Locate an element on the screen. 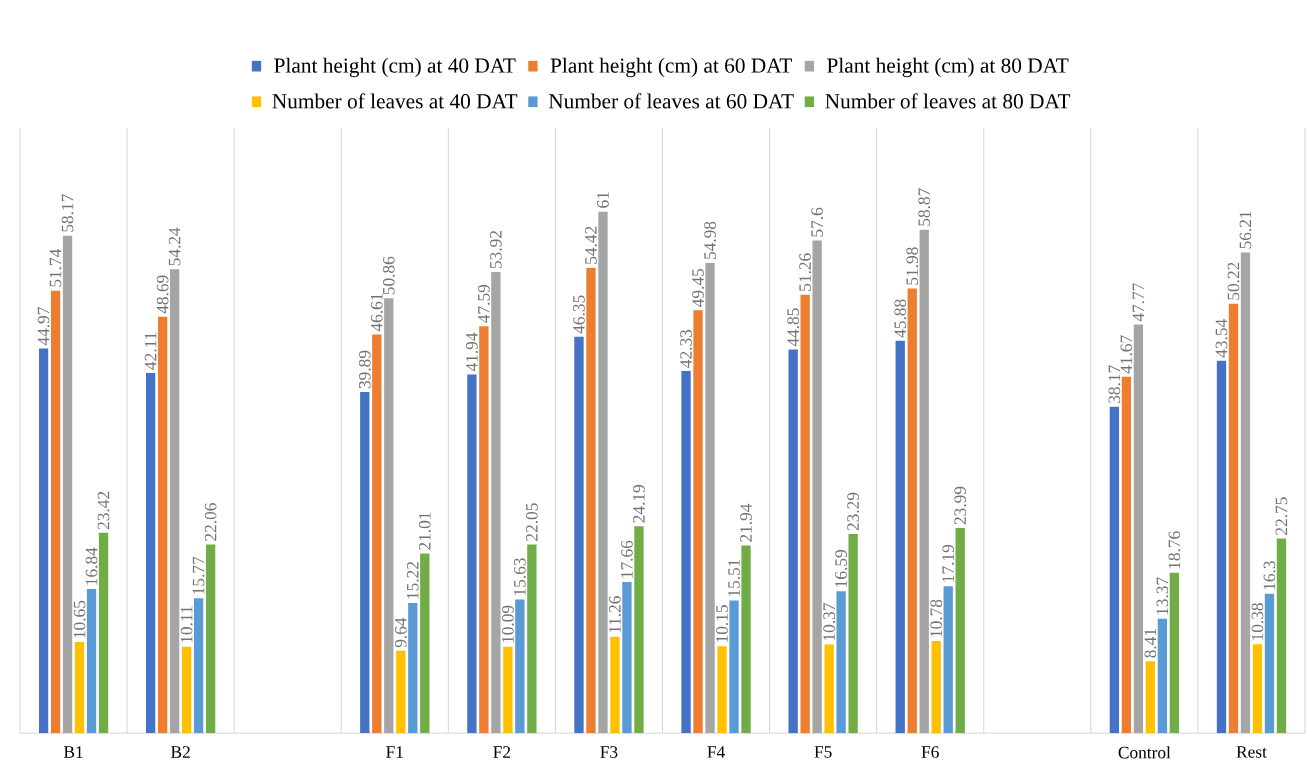 The image size is (1309, 774). data-label: 10.09 is located at coordinates (508, 624).